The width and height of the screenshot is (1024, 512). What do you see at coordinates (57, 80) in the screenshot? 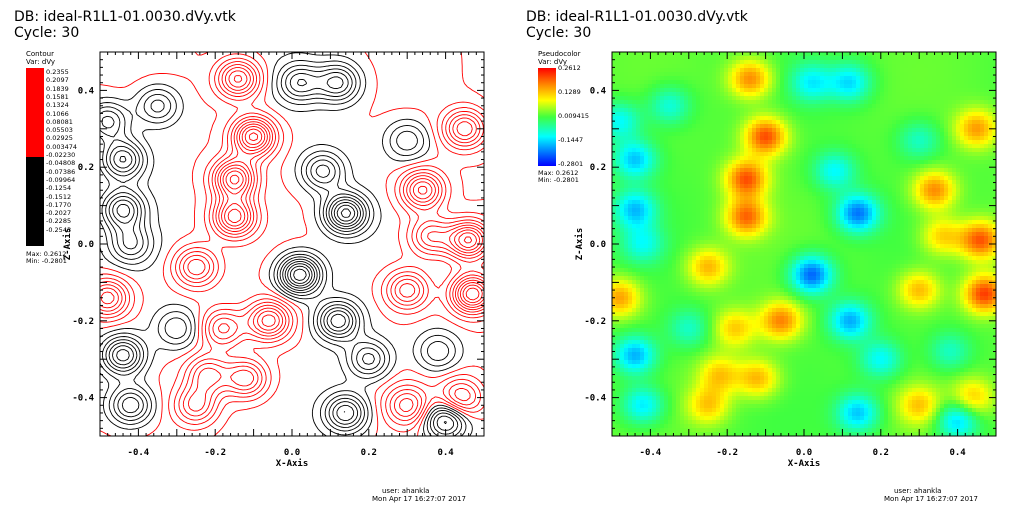
I see `legend-tick-label: 0.2097` at bounding box center [57, 80].